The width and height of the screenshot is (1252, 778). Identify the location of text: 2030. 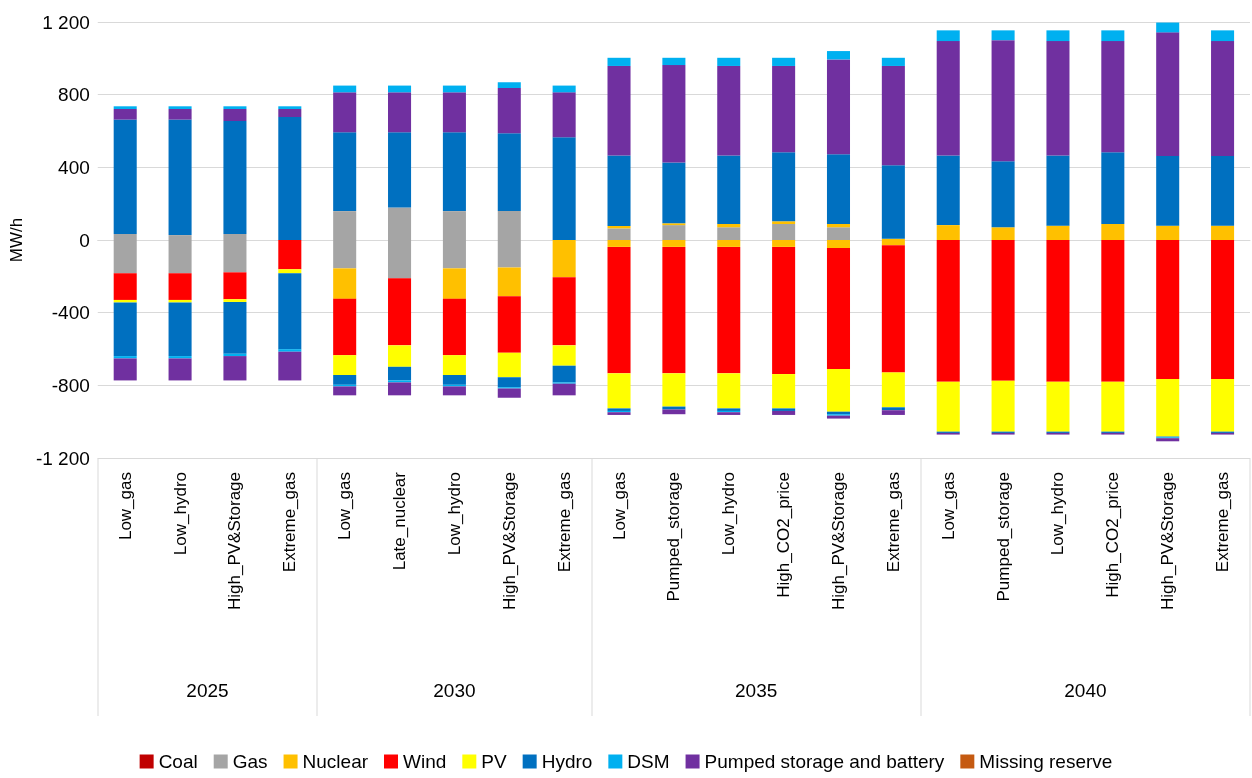
(454, 690).